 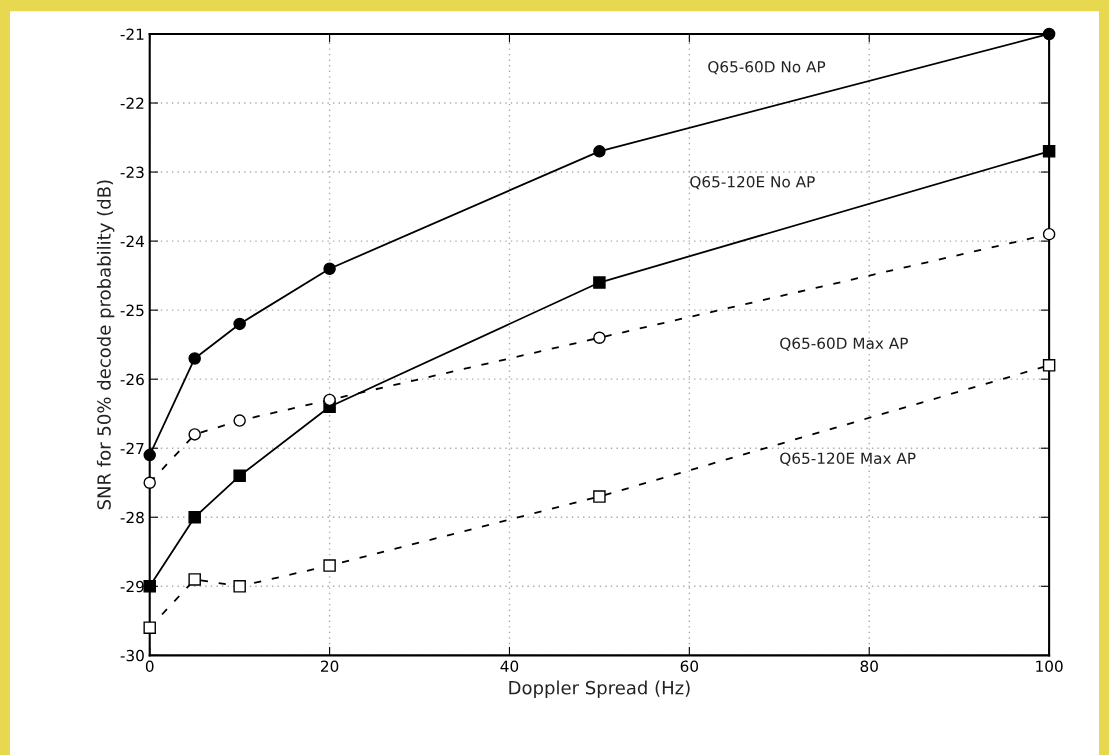 I want to click on y-tick-label: -25, so click(x=132, y=310).